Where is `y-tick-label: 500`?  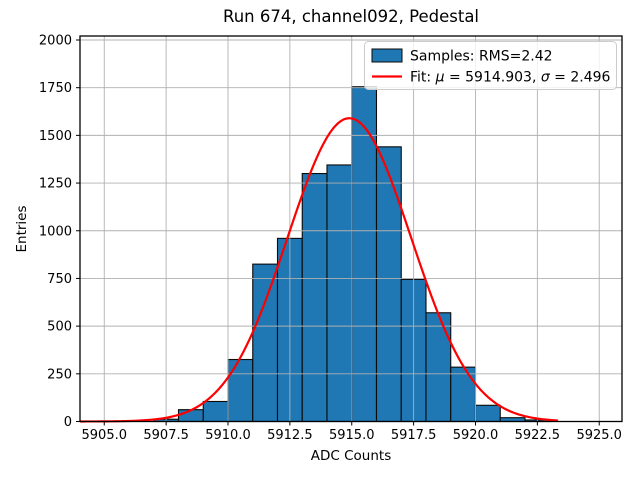
y-tick-label: 500 is located at coordinates (59, 327).